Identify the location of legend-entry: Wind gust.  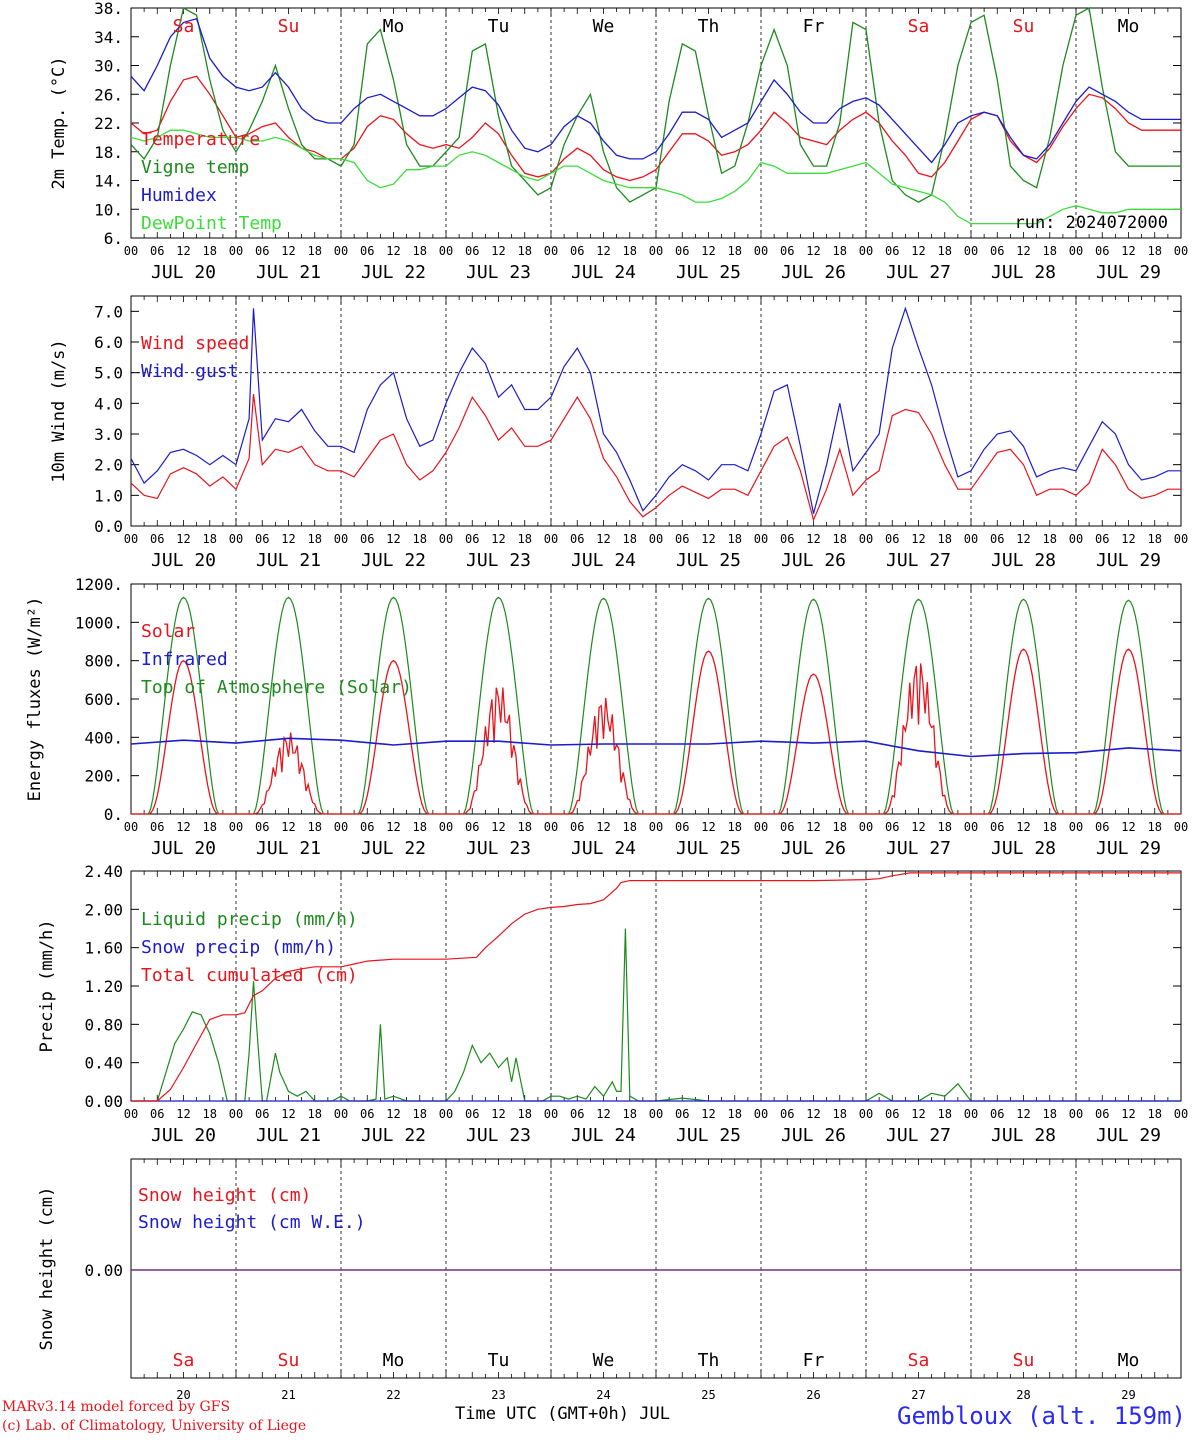
(190, 371).